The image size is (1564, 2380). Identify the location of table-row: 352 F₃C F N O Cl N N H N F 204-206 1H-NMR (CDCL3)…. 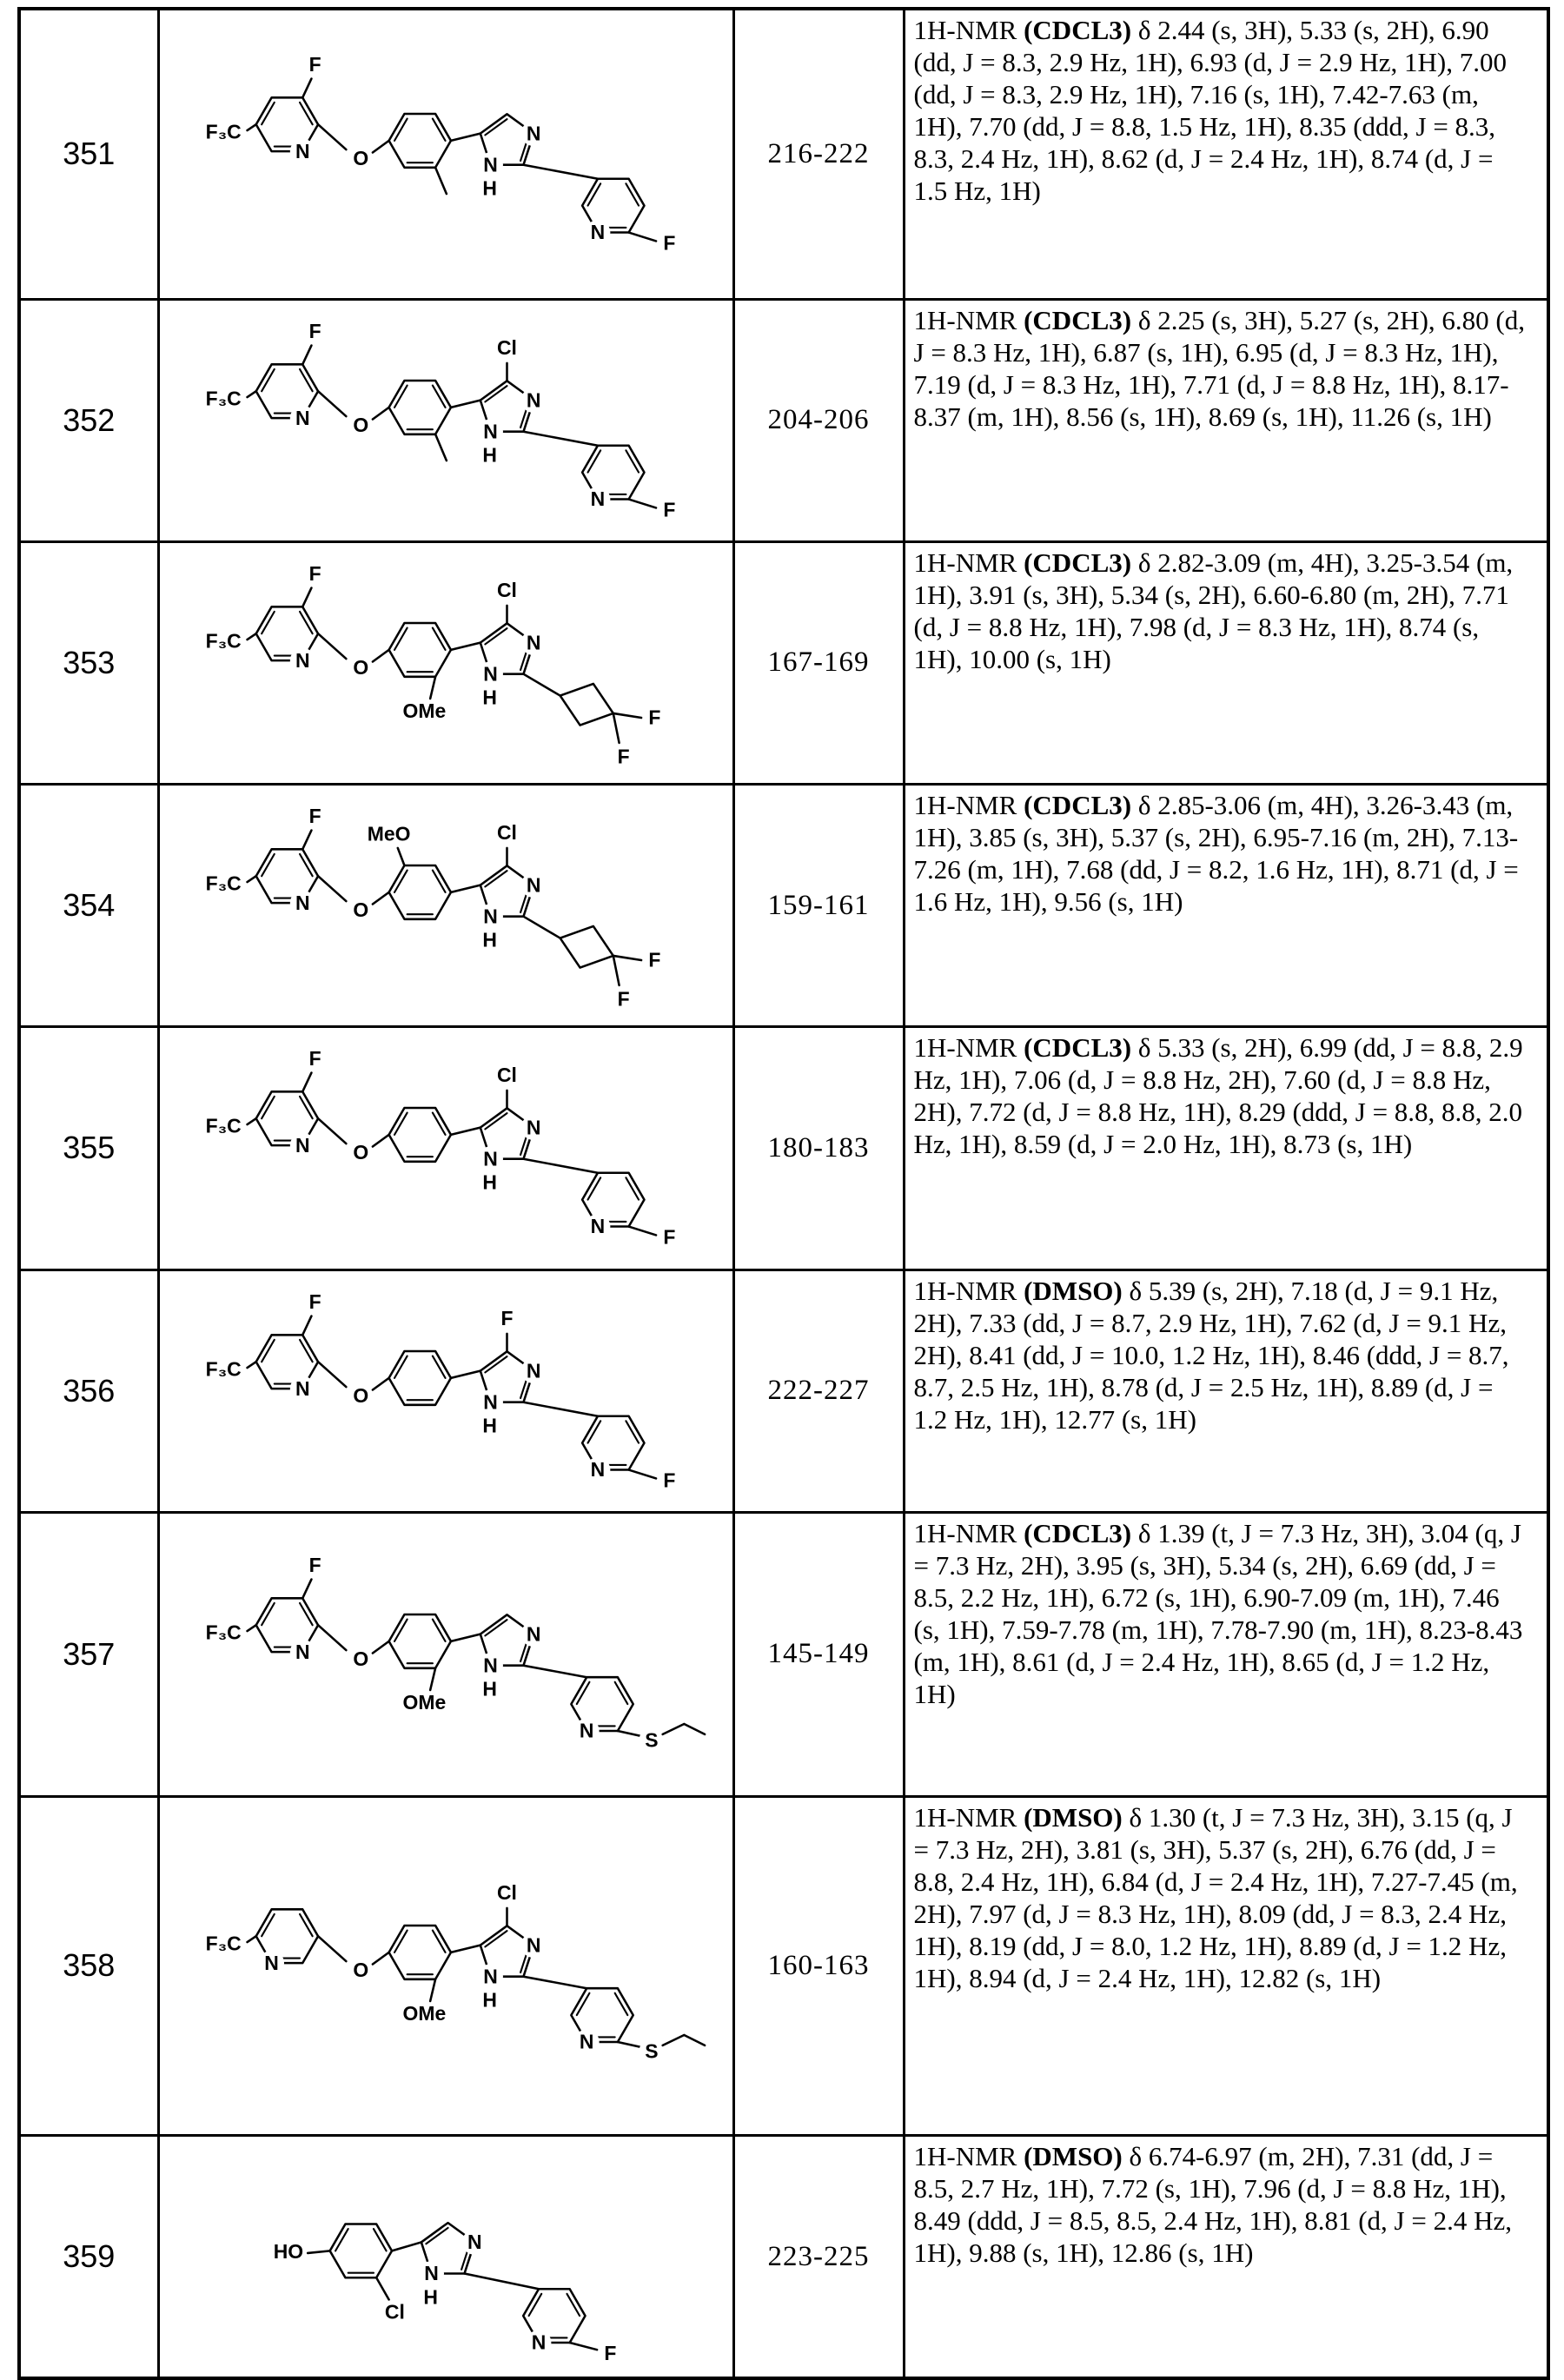
(784, 420).